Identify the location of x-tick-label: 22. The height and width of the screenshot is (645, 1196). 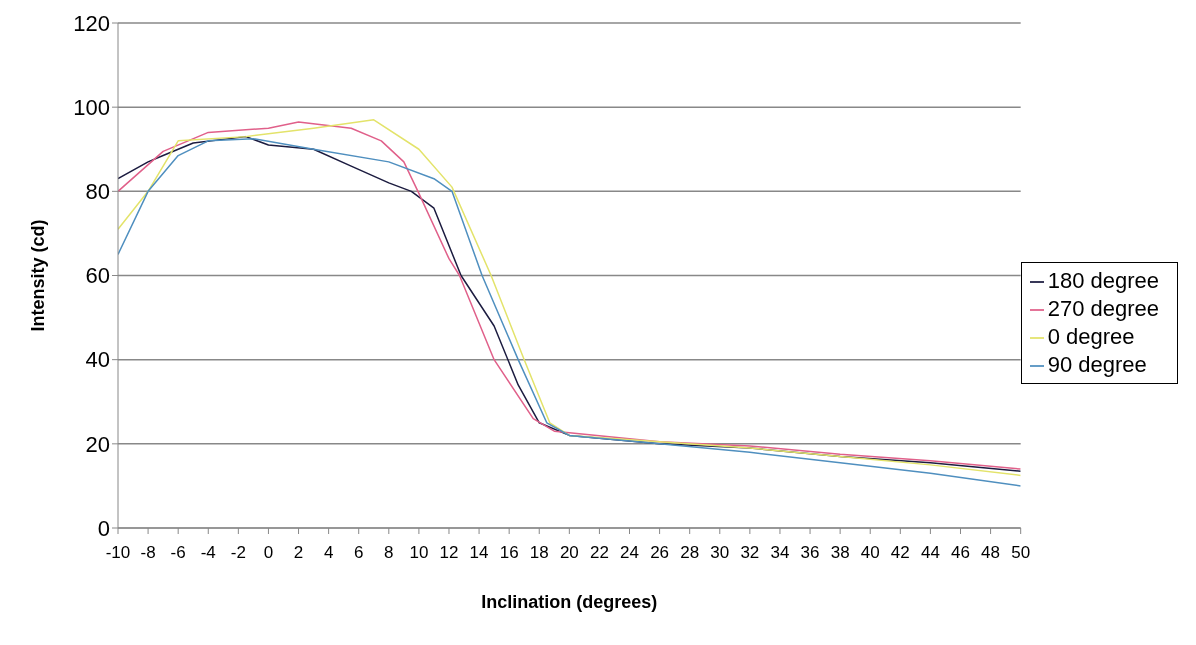
(599, 552).